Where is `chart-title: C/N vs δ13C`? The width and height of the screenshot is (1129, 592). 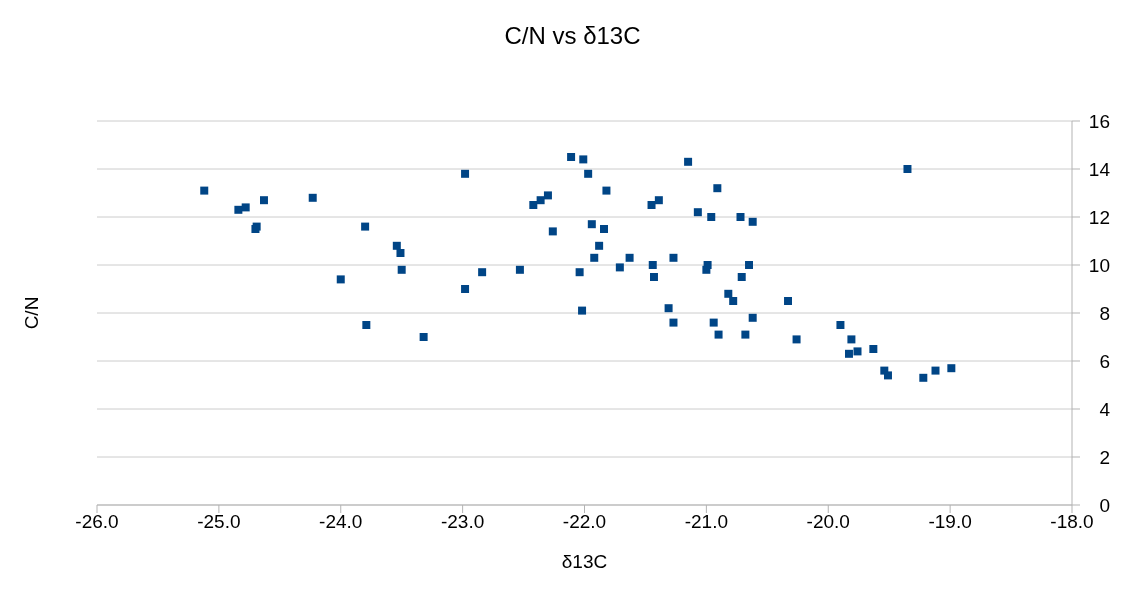 chart-title: C/N vs δ13C is located at coordinates (572, 36).